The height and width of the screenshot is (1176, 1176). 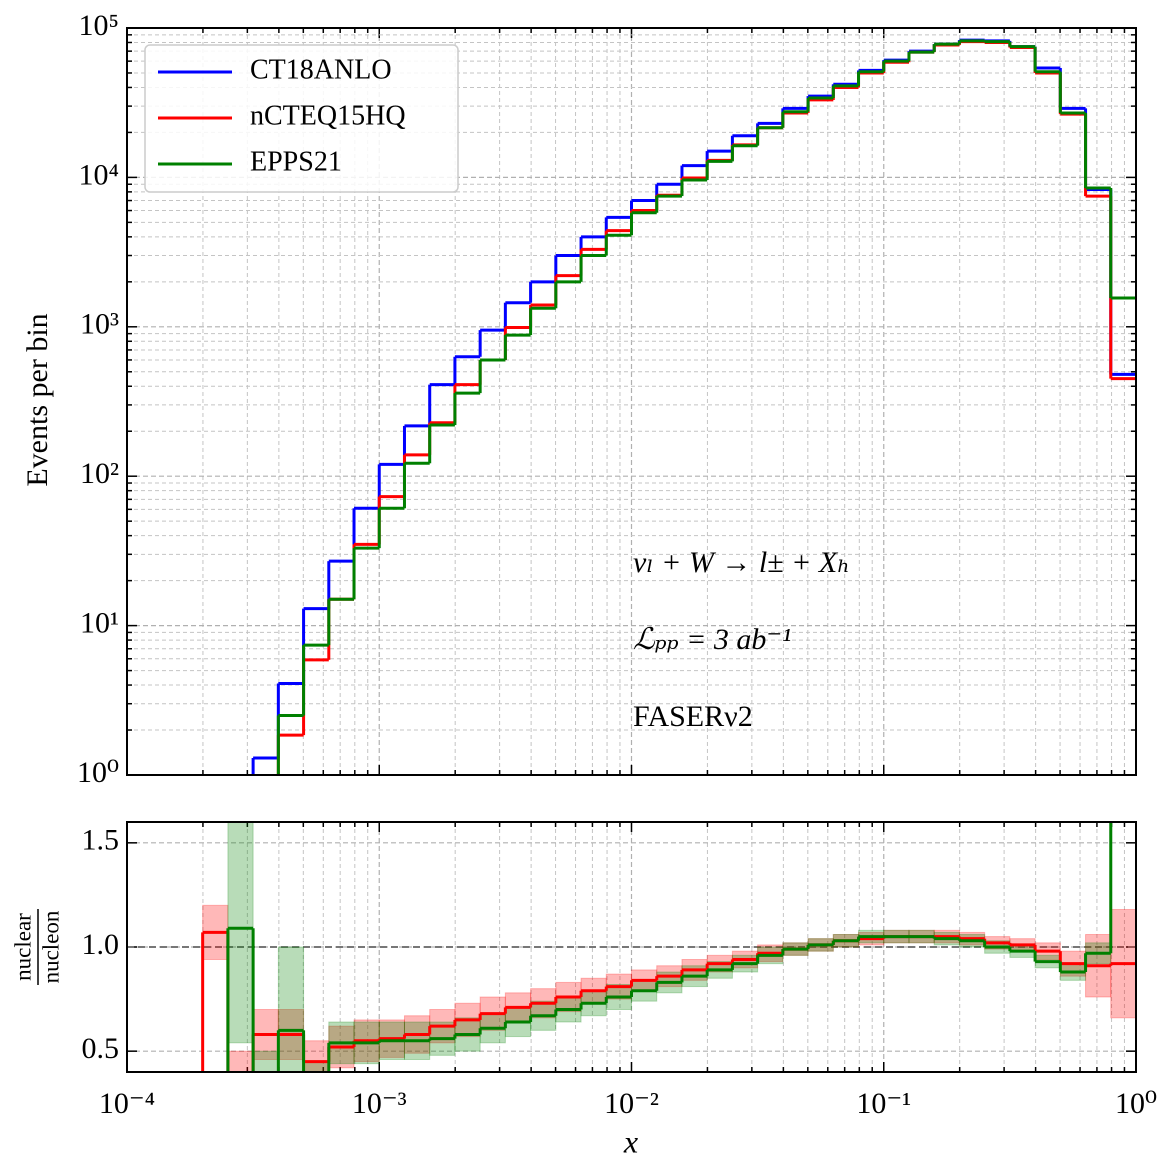 I want to click on ratio-label: nuclear nucleon, so click(x=36, y=947).